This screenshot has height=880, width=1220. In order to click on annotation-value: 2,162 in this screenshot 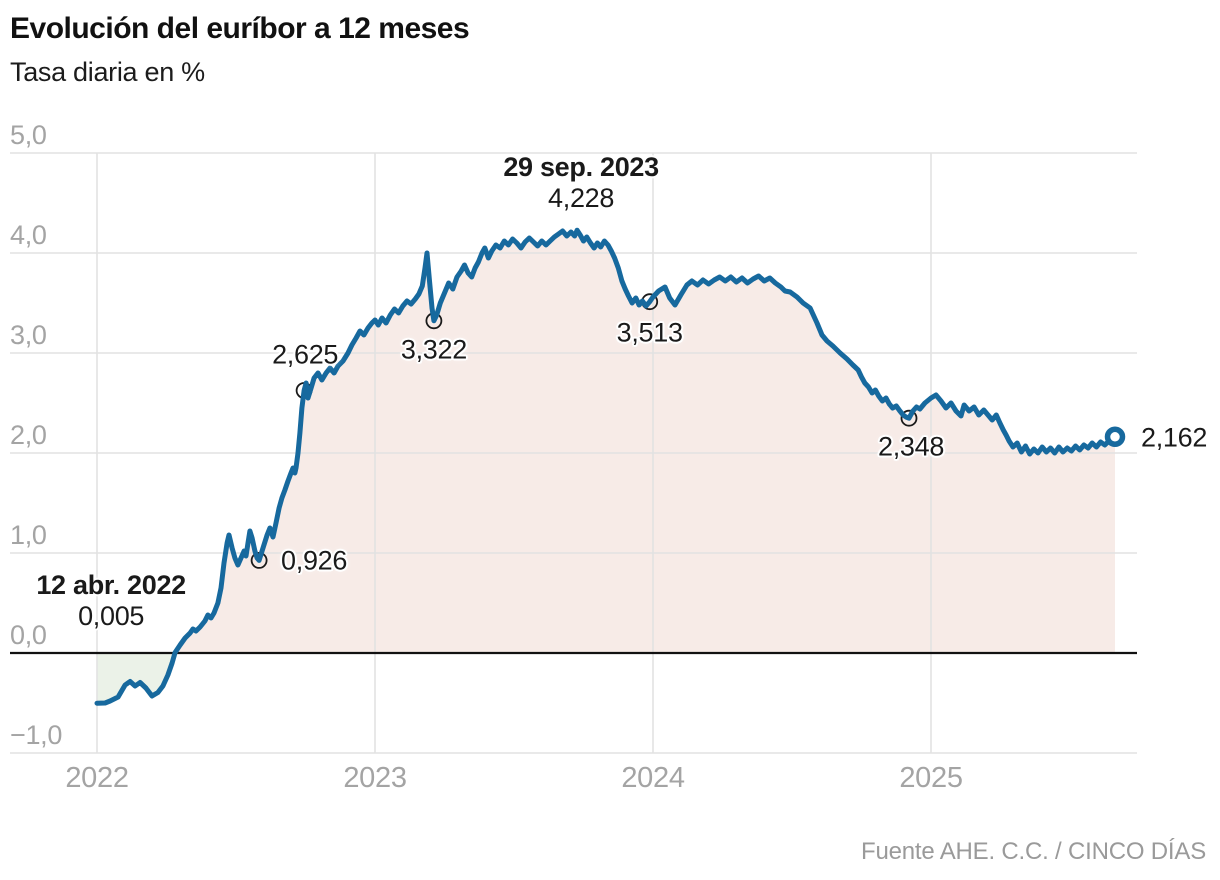, I will do `click(1174, 437)`.